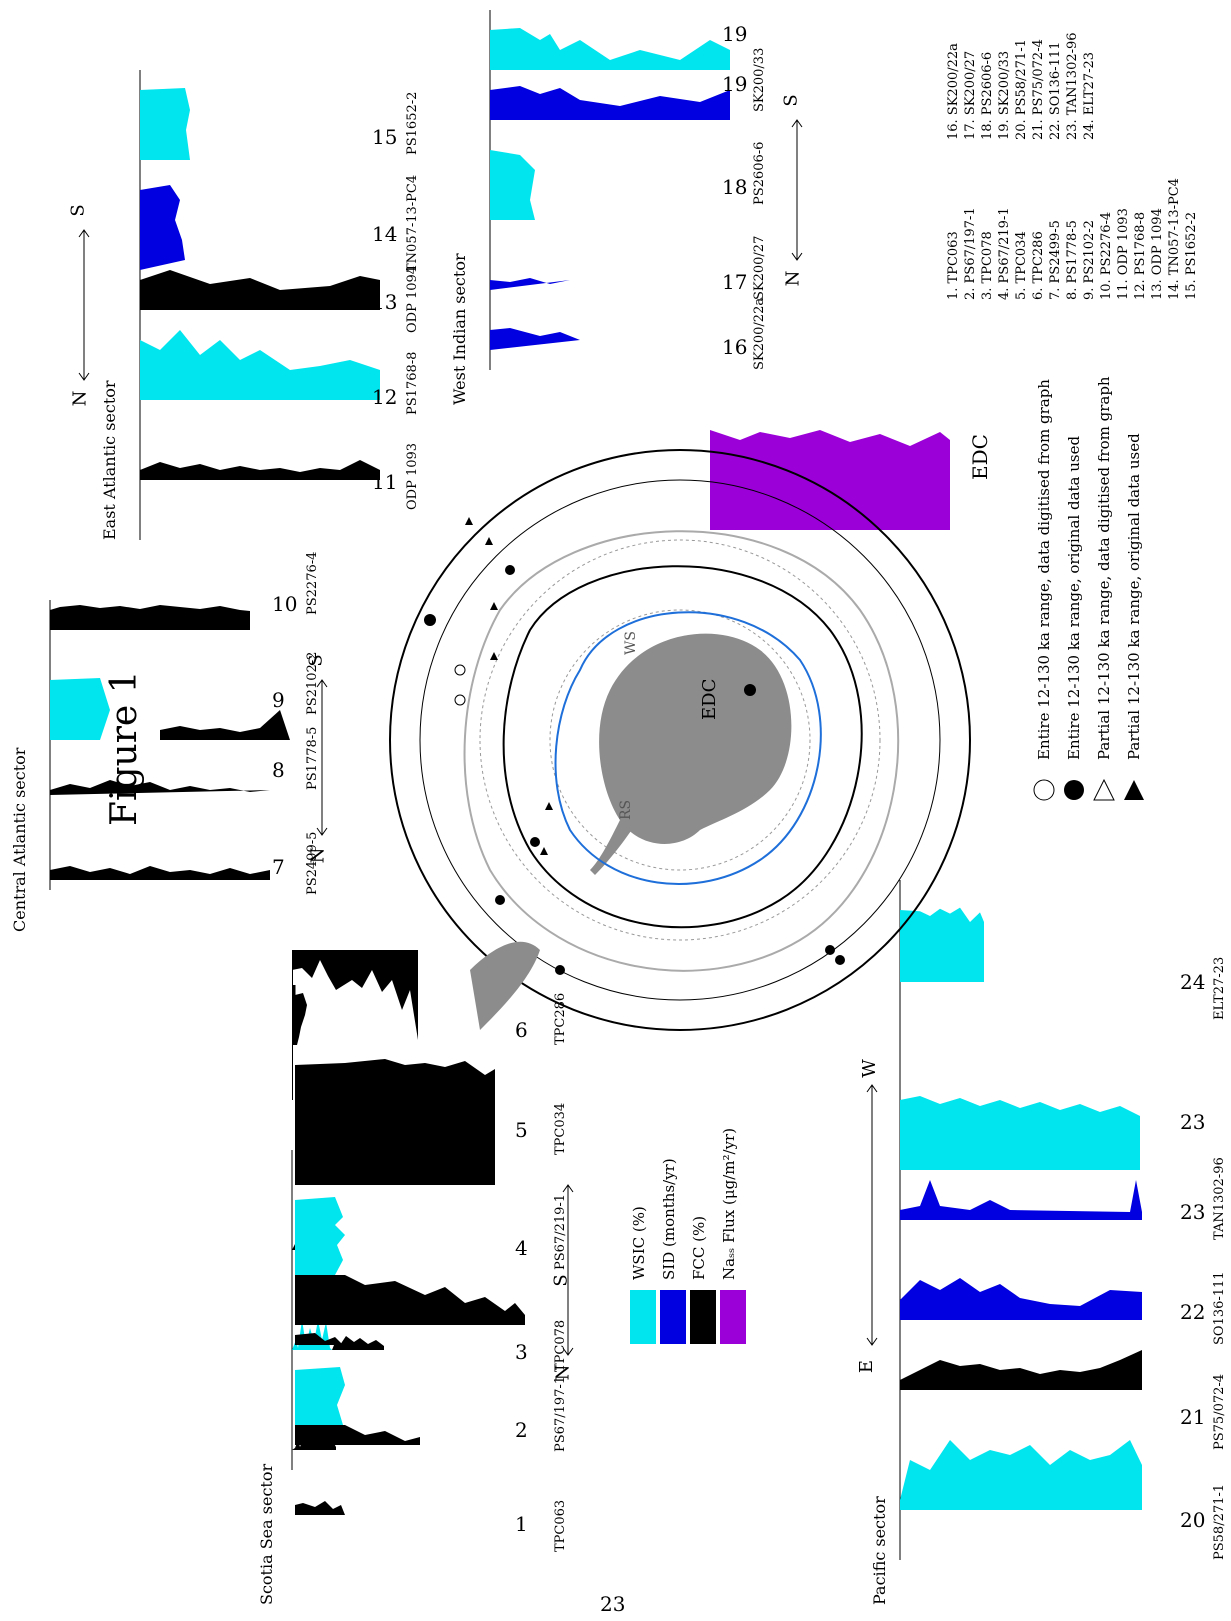 This screenshot has height=1621, width=1231. Describe the element at coordinates (735, 34) in the screenshot. I see `panel-19b-number: 19` at that location.